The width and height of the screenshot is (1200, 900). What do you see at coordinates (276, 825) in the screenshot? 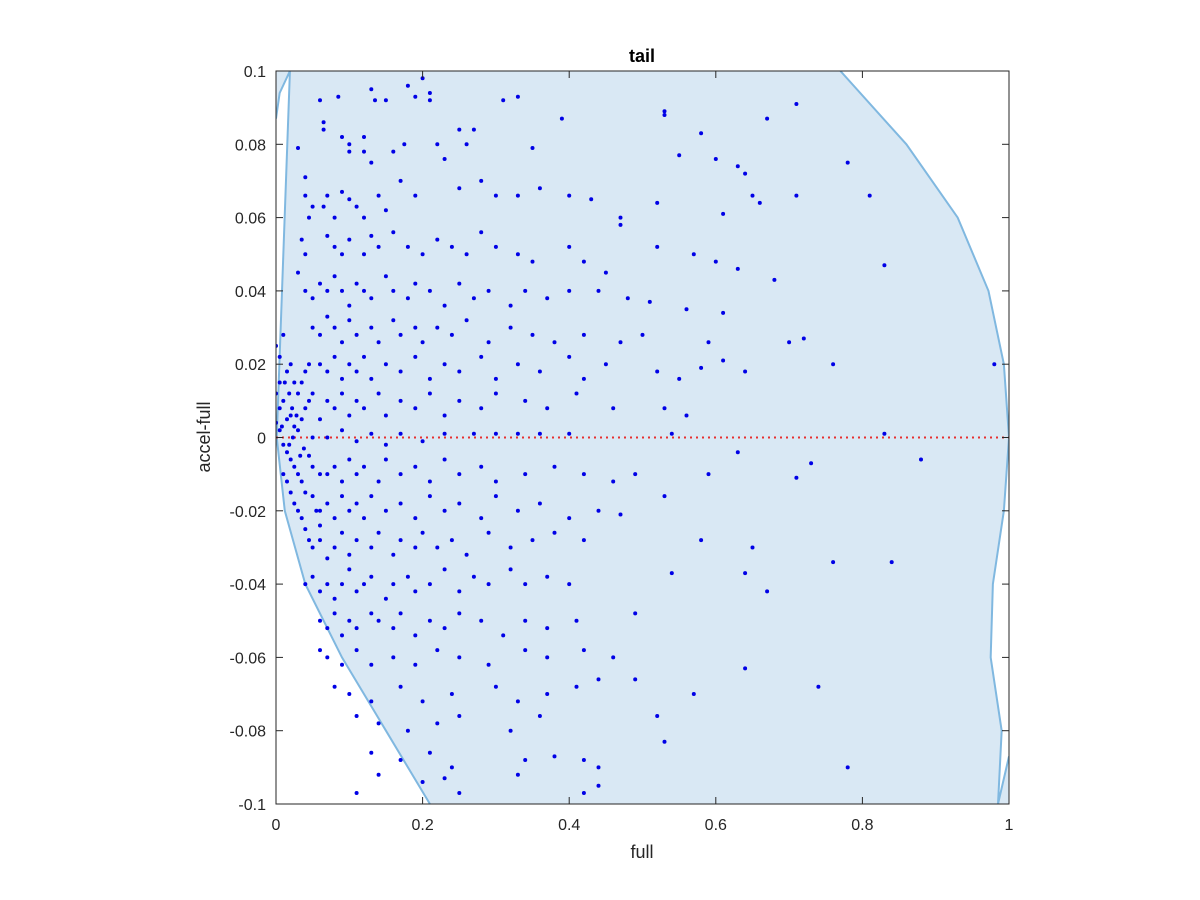
I see `x-tick-label: 0` at bounding box center [276, 825].